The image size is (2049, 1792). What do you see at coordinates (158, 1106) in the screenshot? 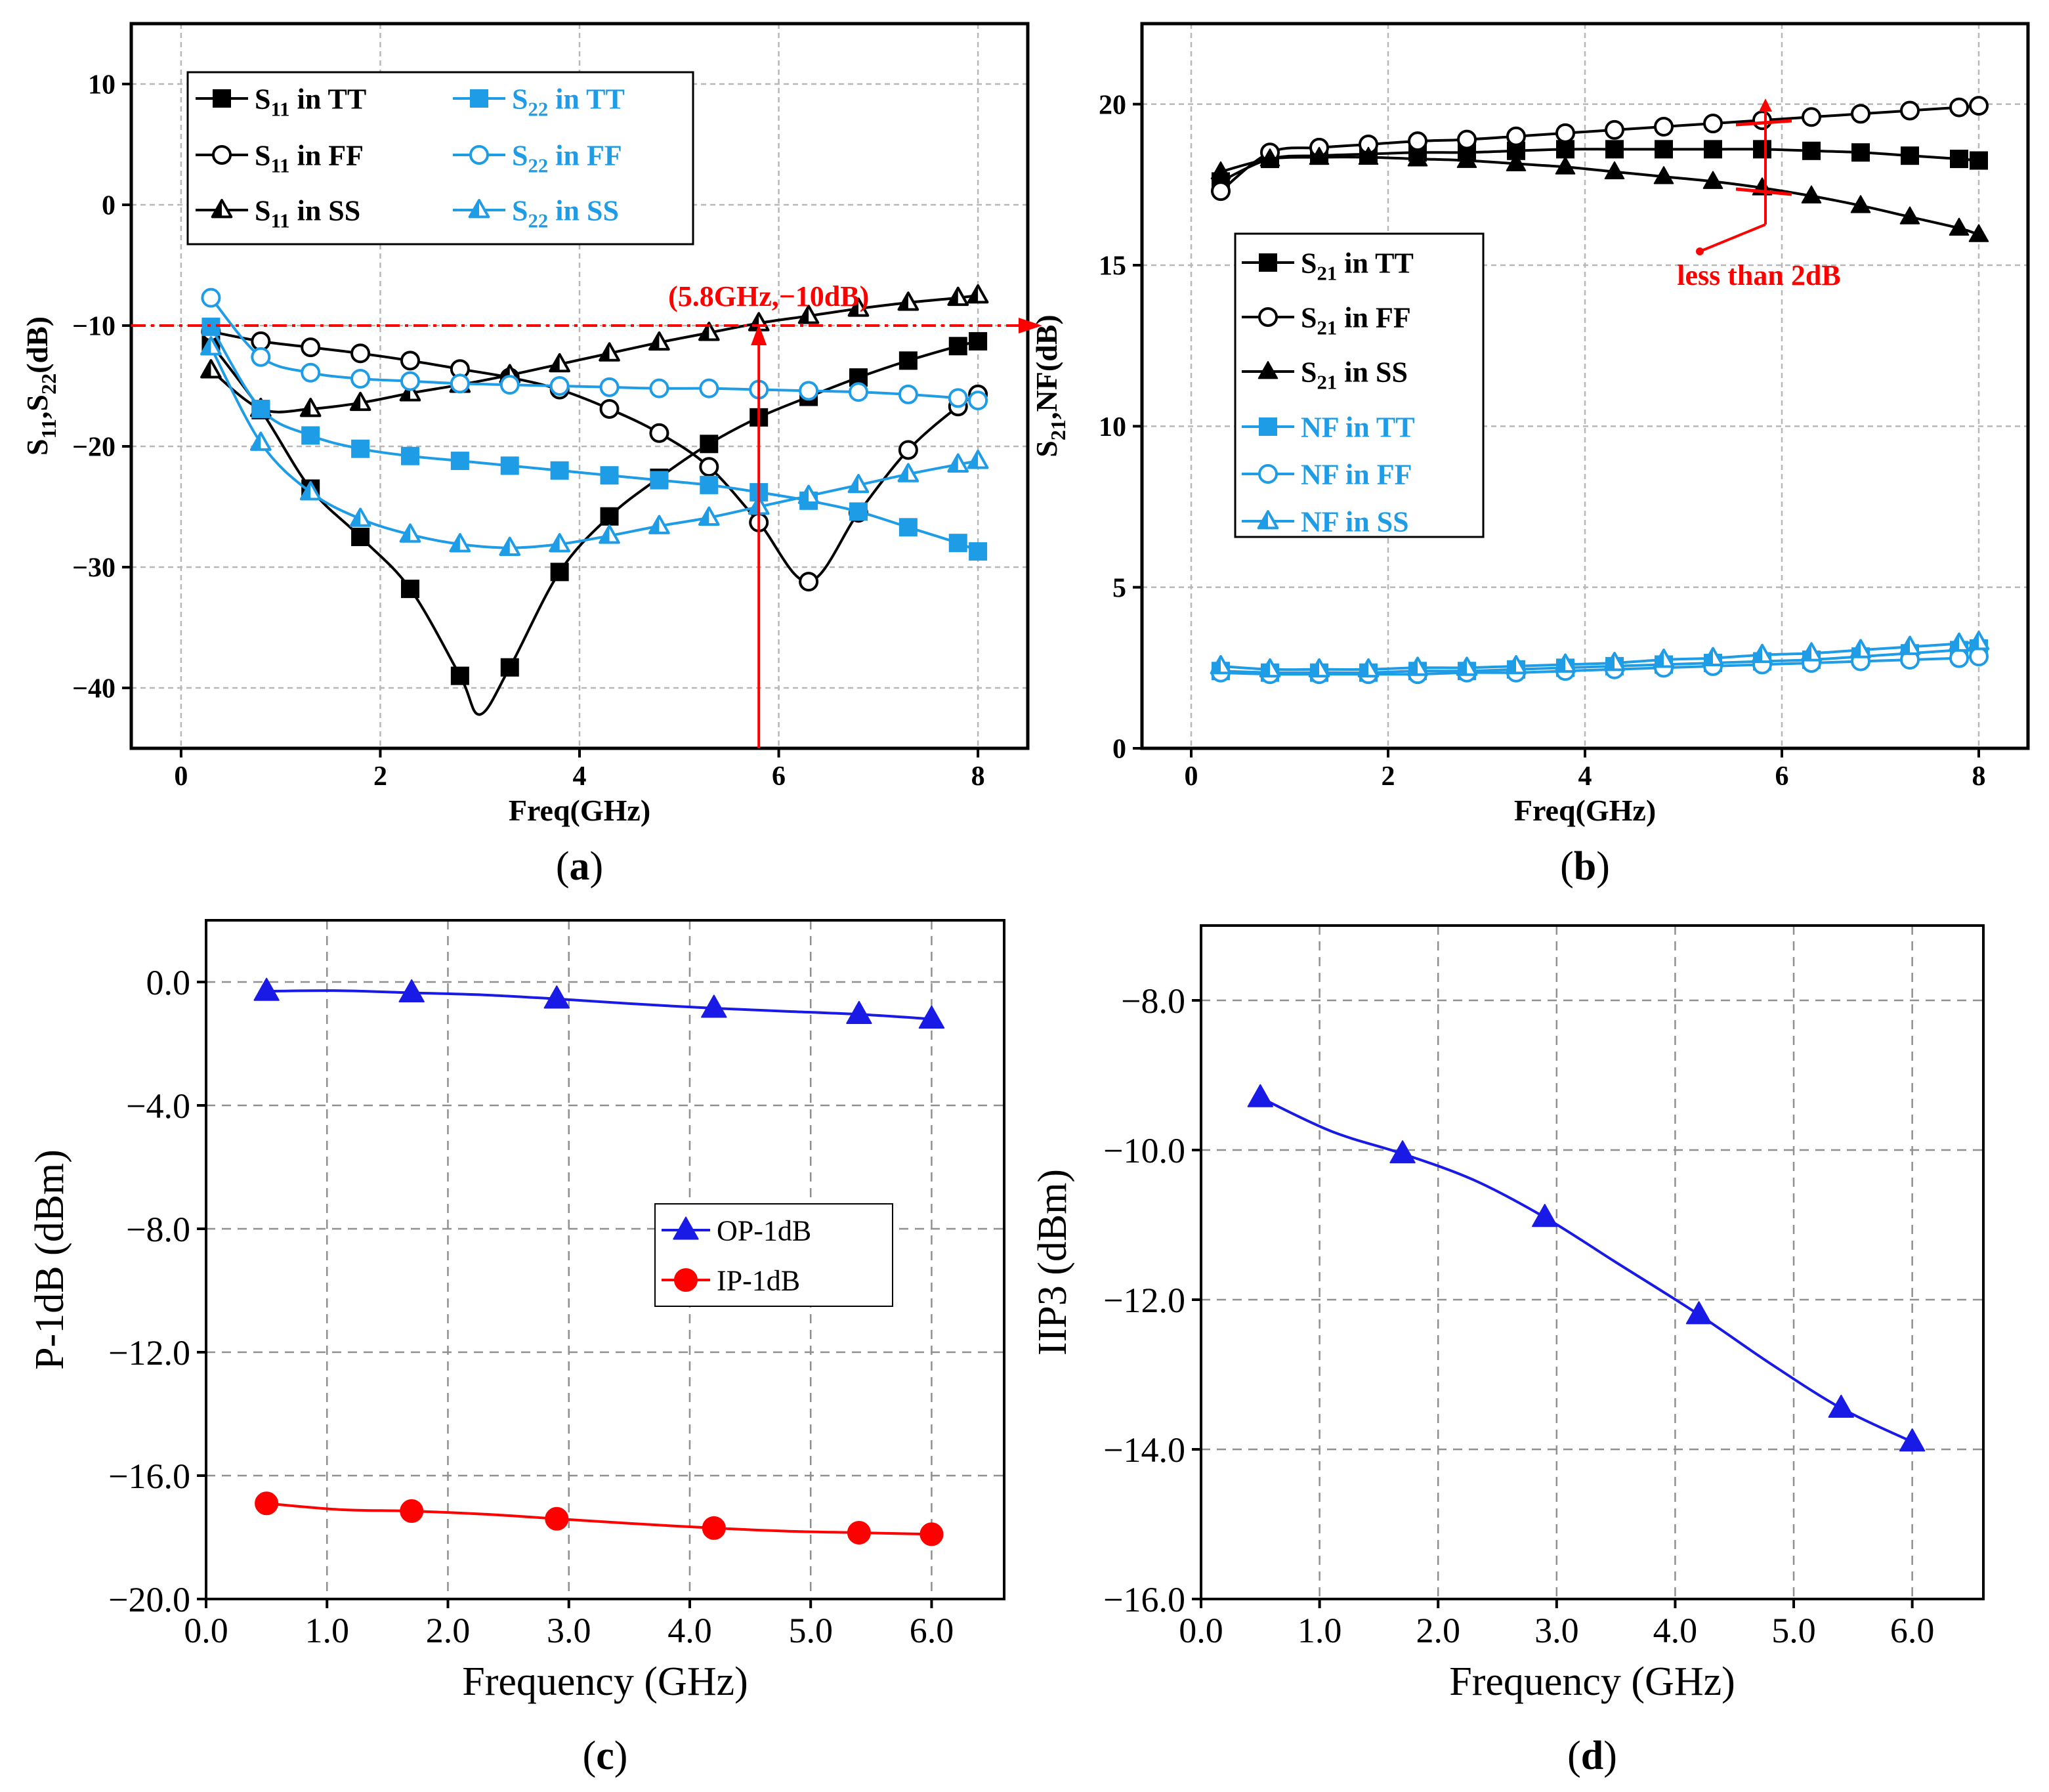
I see `y-tick-label: −4.0` at bounding box center [158, 1106].